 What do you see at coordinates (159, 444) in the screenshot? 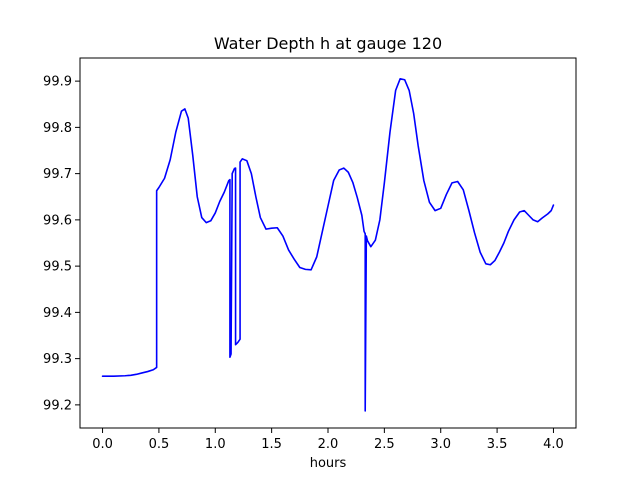
I see `x-tick-label: 0.5` at bounding box center [159, 444].